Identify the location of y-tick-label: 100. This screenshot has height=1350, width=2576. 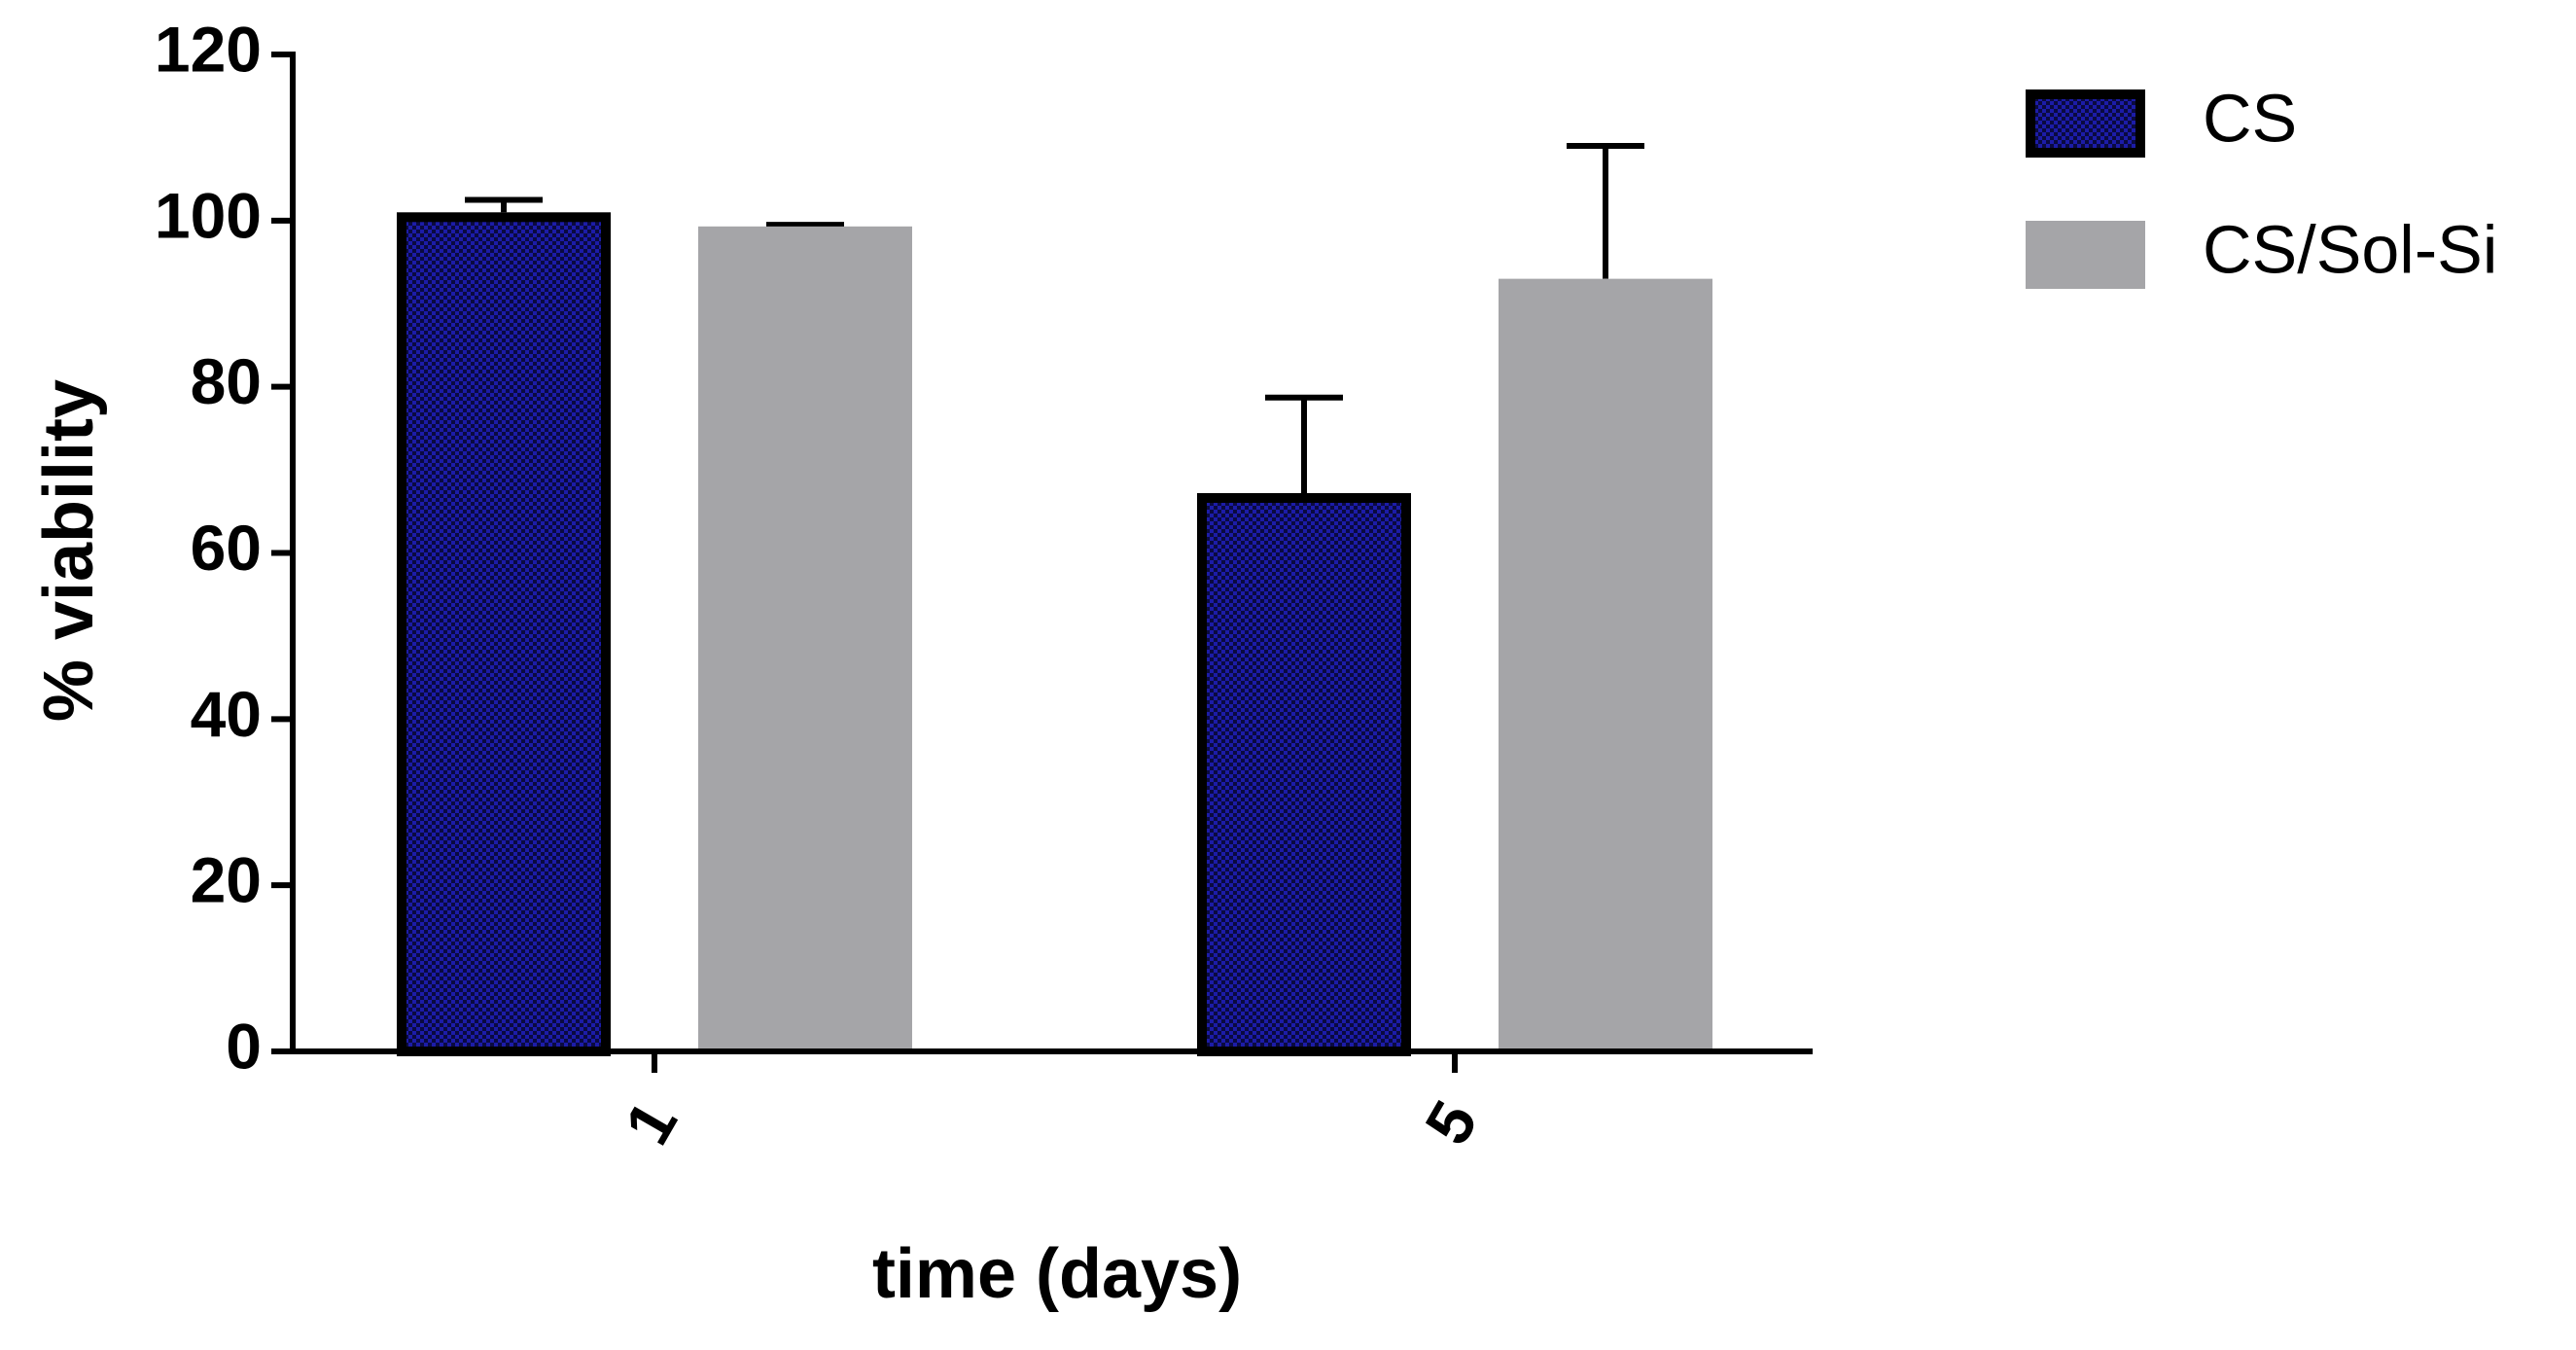
(208, 215).